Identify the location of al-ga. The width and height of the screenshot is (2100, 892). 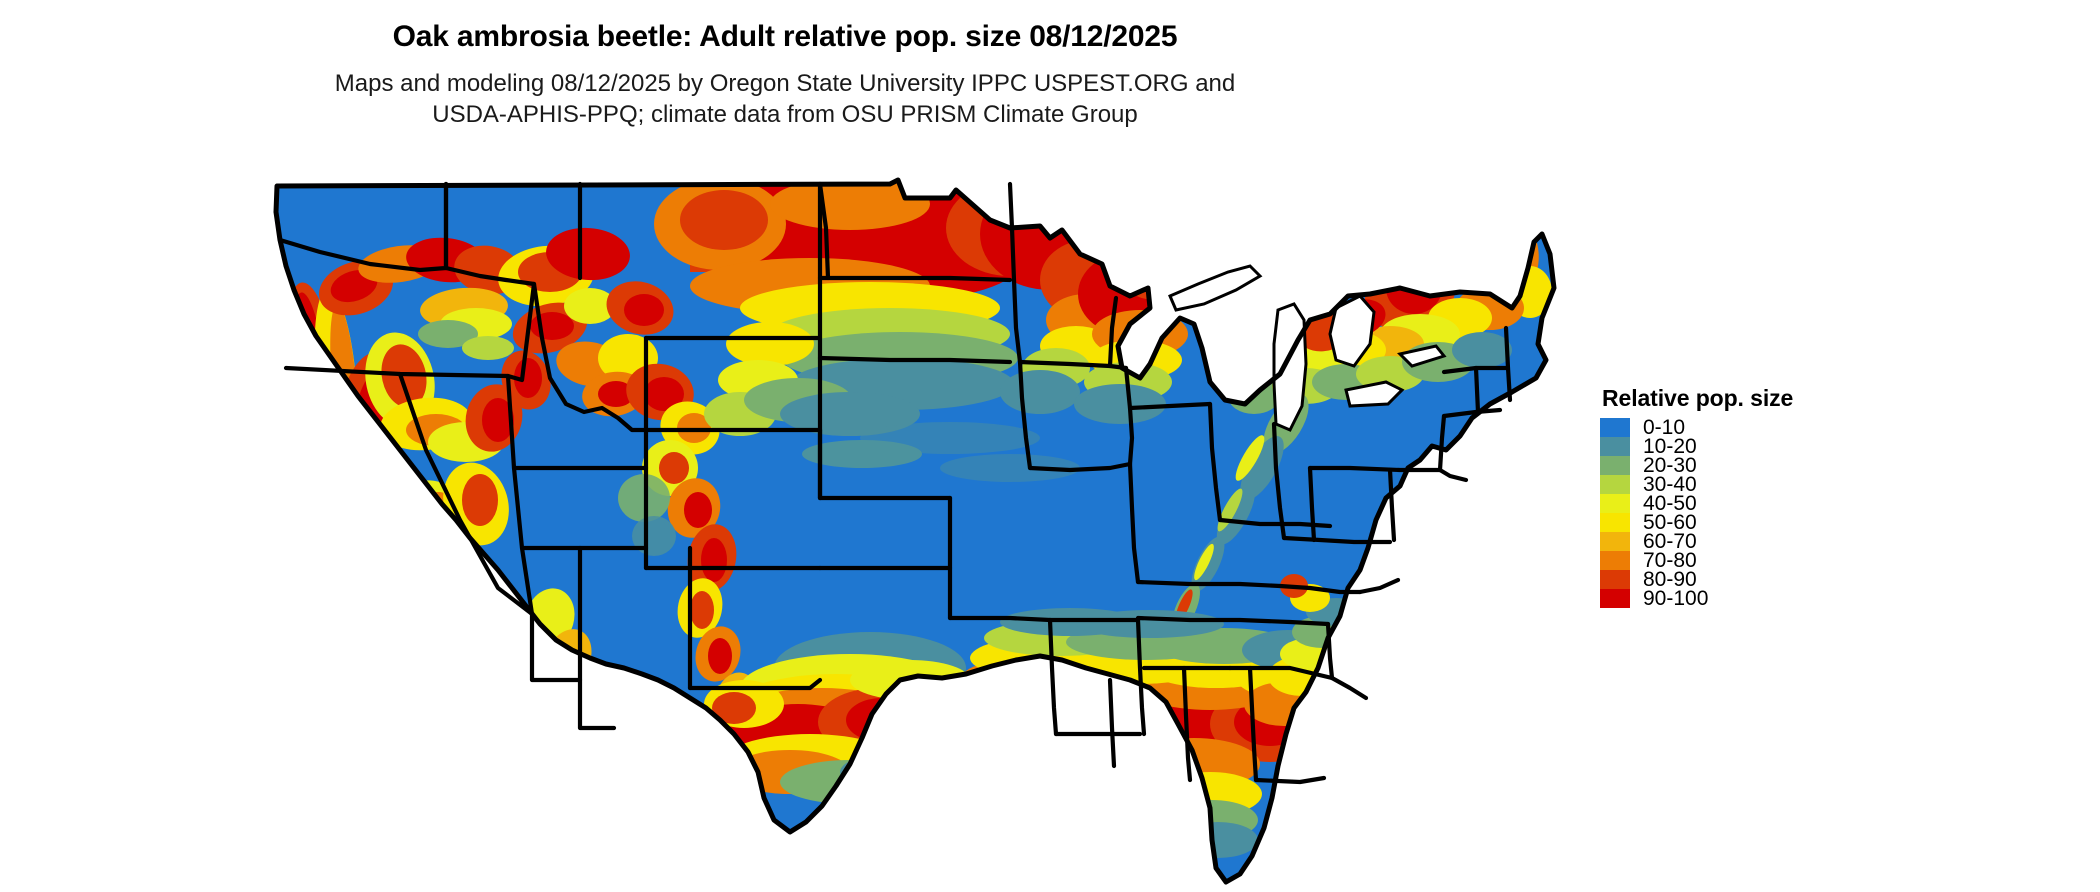
(1253, 724).